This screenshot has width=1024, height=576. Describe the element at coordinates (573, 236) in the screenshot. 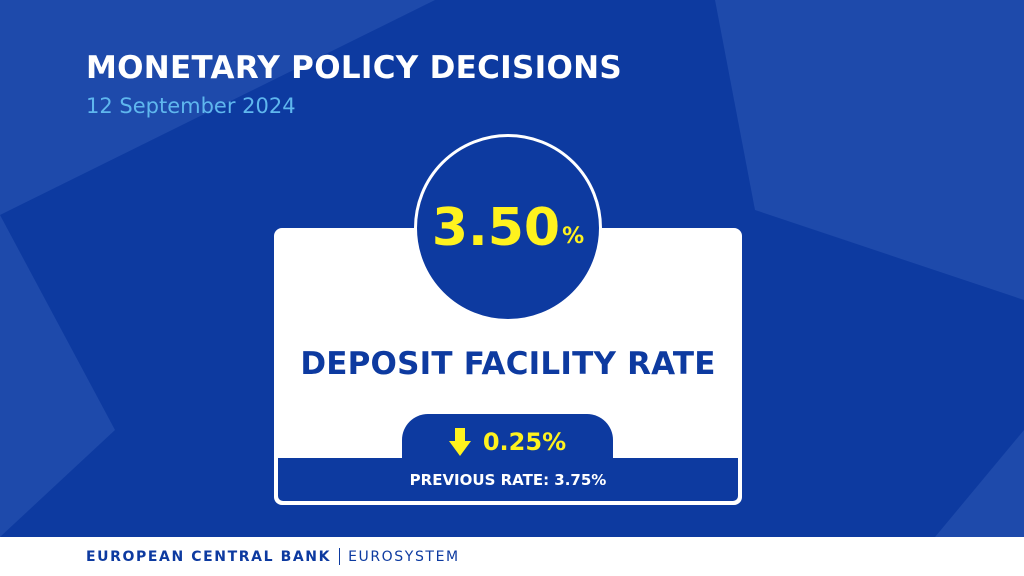

I see `rate-unit: %` at that location.